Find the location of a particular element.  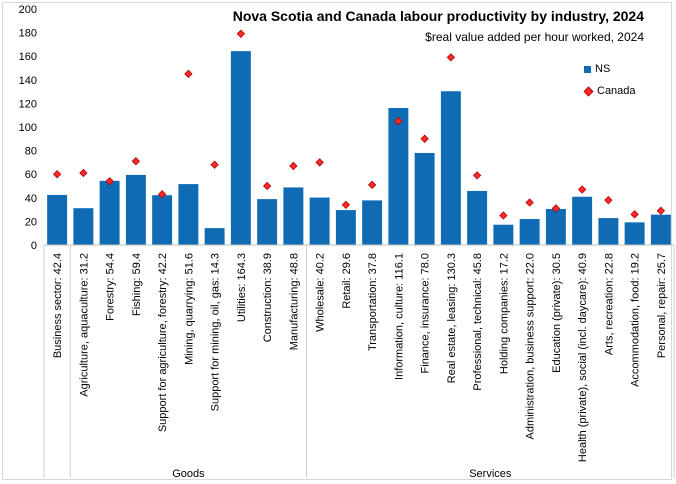

y-tick-label: 180 is located at coordinates (28, 34).